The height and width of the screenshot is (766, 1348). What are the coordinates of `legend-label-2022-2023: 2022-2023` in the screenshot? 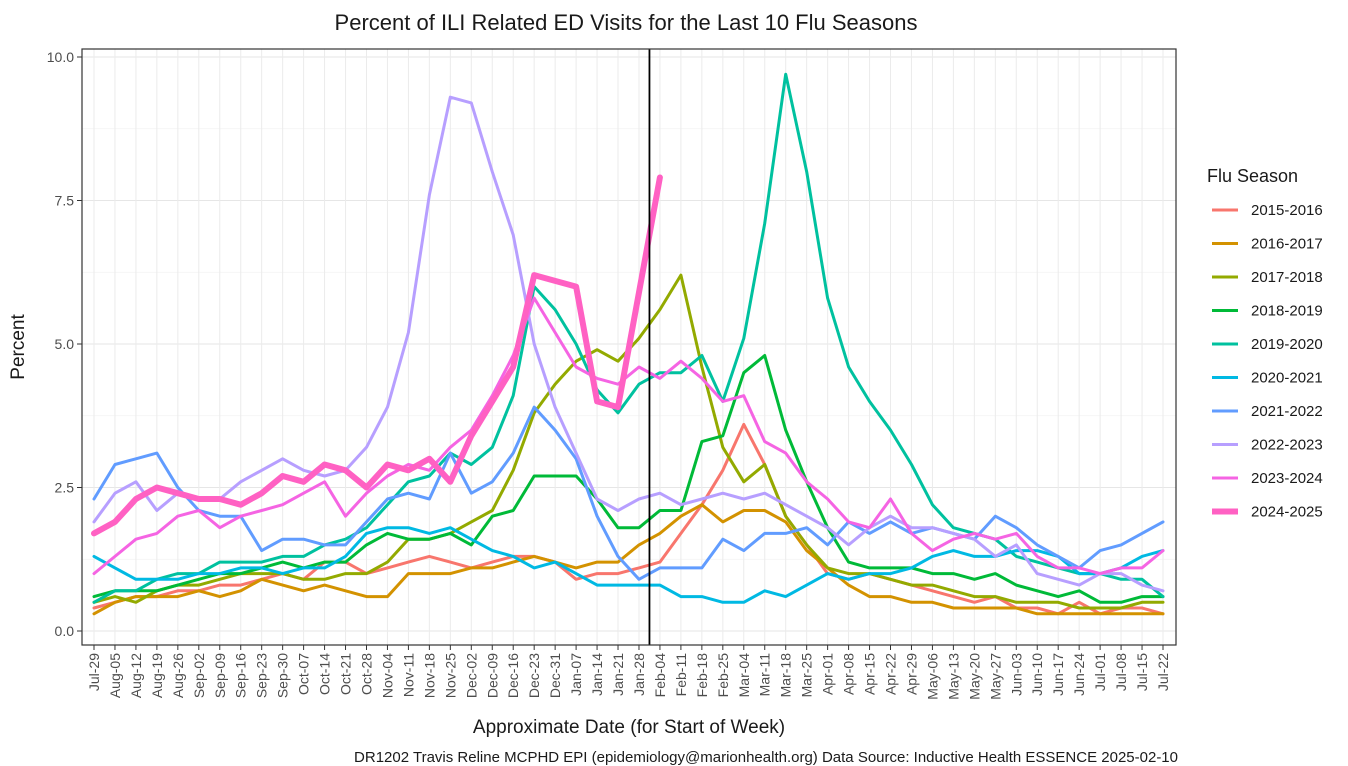 It's located at (1287, 445).